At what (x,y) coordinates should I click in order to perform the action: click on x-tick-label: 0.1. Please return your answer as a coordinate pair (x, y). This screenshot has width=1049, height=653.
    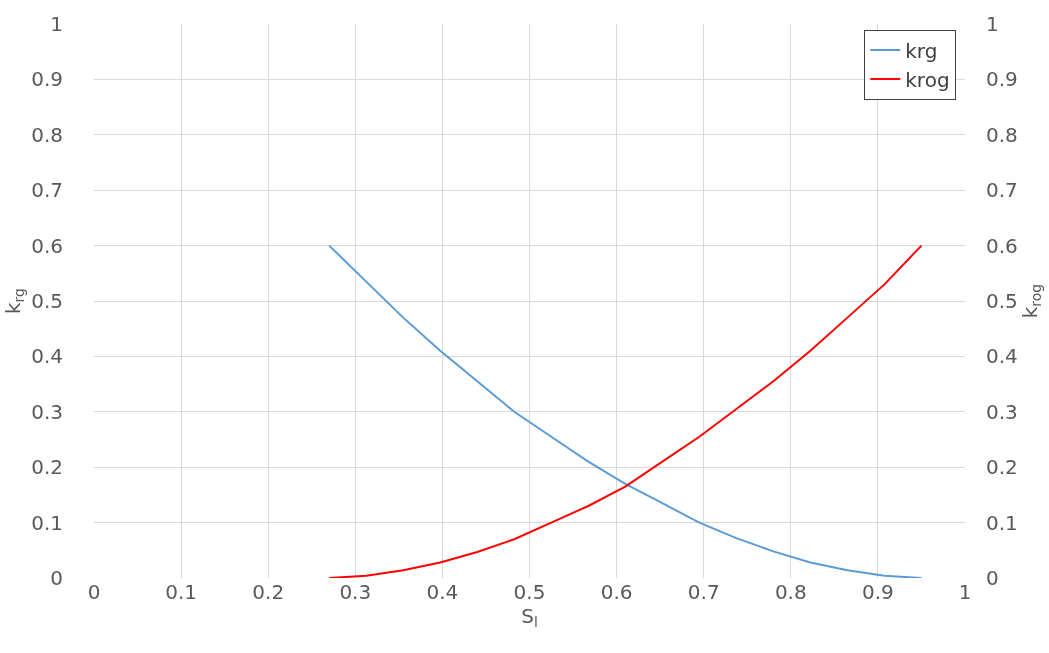
    Looking at the image, I should click on (181, 592).